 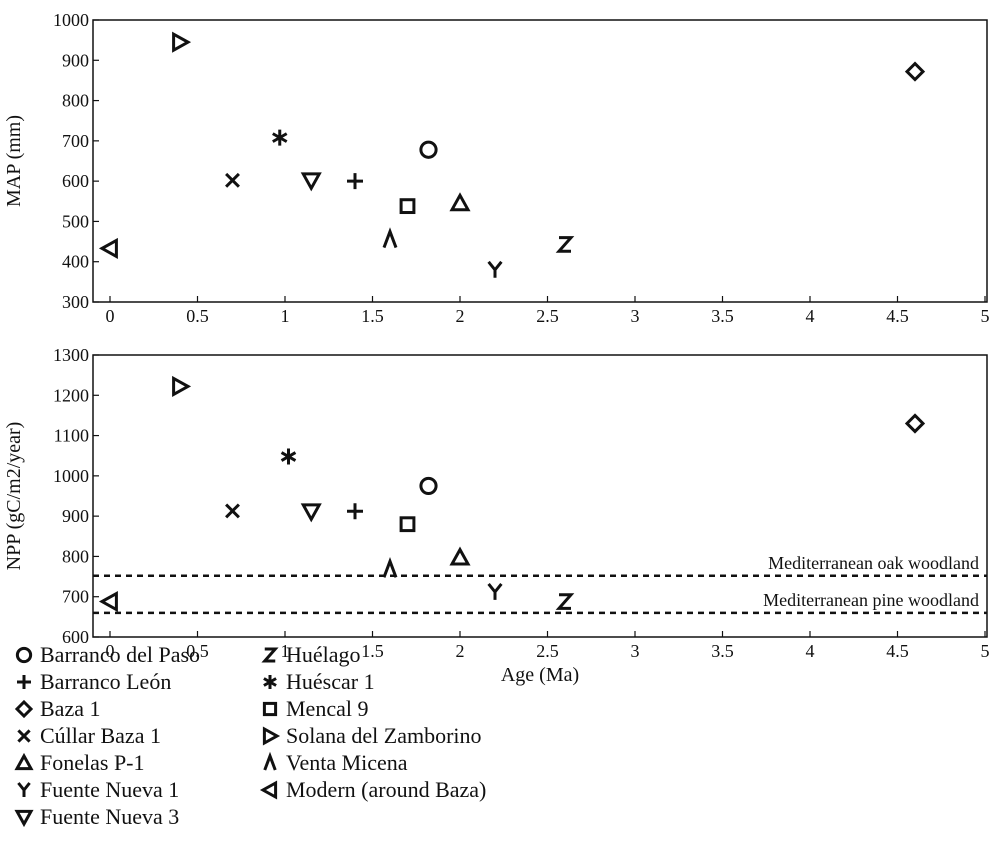 I want to click on legend-label: Fonelas P-1, so click(x=92, y=762).